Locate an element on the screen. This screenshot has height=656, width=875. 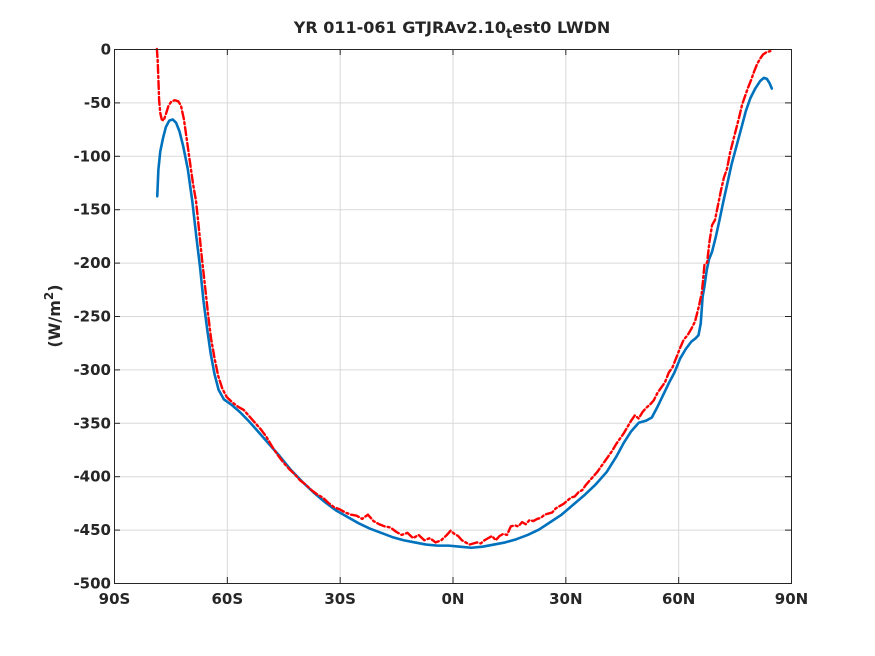
y-axis-label-prefix: (W/m is located at coordinates (54, 323).